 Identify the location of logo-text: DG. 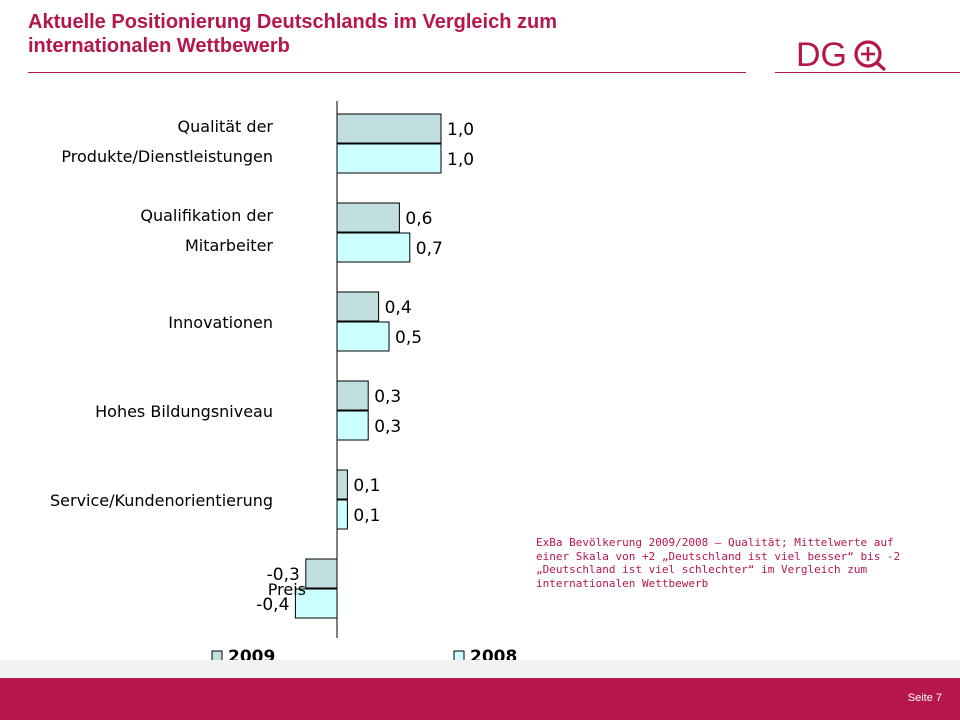
(821, 54).